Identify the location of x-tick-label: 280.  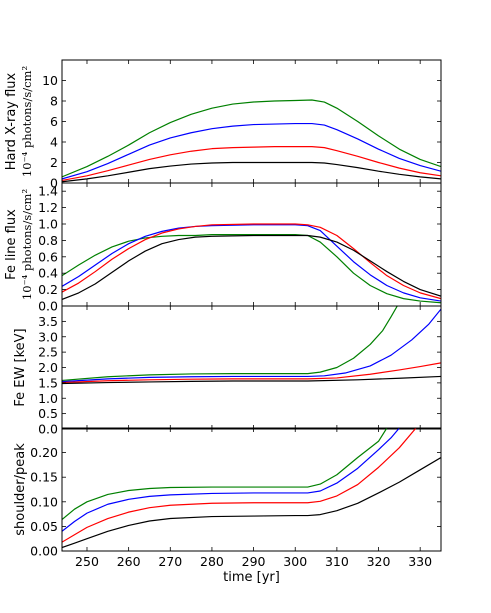
(212, 561).